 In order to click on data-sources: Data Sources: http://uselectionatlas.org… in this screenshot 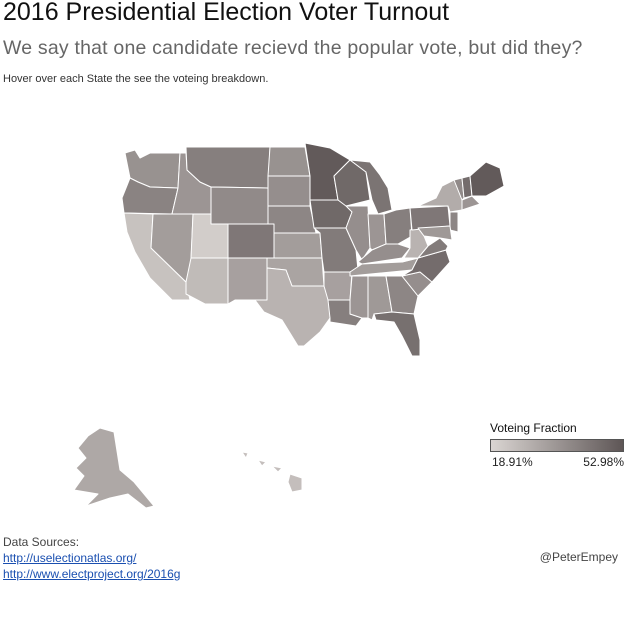, I will do `click(91, 558)`.